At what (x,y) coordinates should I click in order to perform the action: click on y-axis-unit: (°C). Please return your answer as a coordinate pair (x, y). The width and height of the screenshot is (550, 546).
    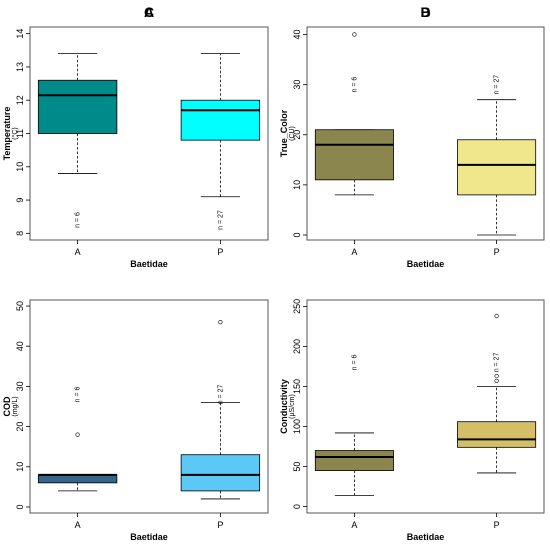
    Looking at the image, I should click on (15, 133).